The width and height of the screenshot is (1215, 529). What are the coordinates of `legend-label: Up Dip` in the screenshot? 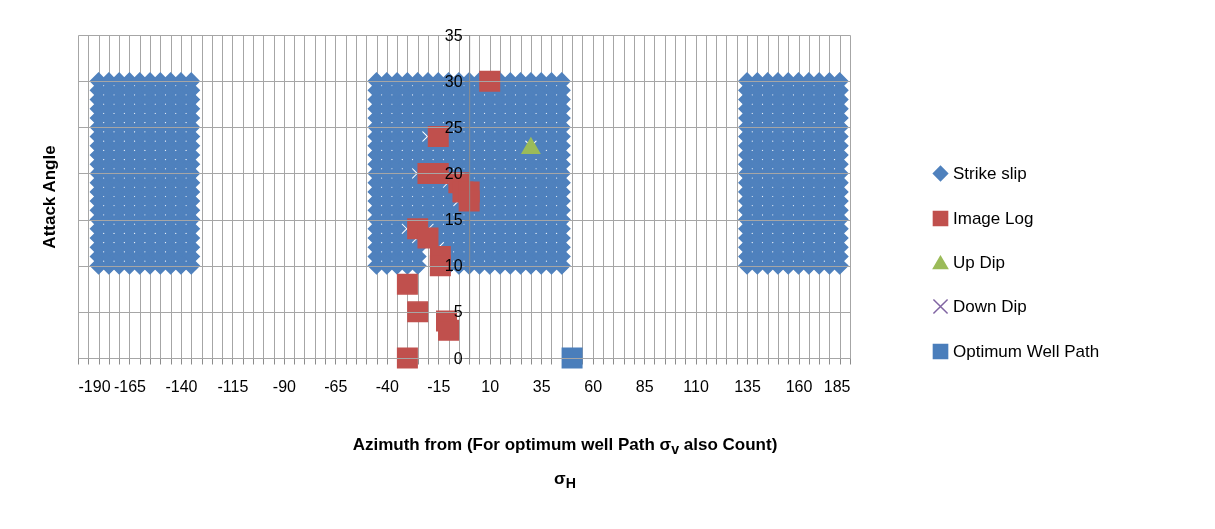 It's located at (979, 262).